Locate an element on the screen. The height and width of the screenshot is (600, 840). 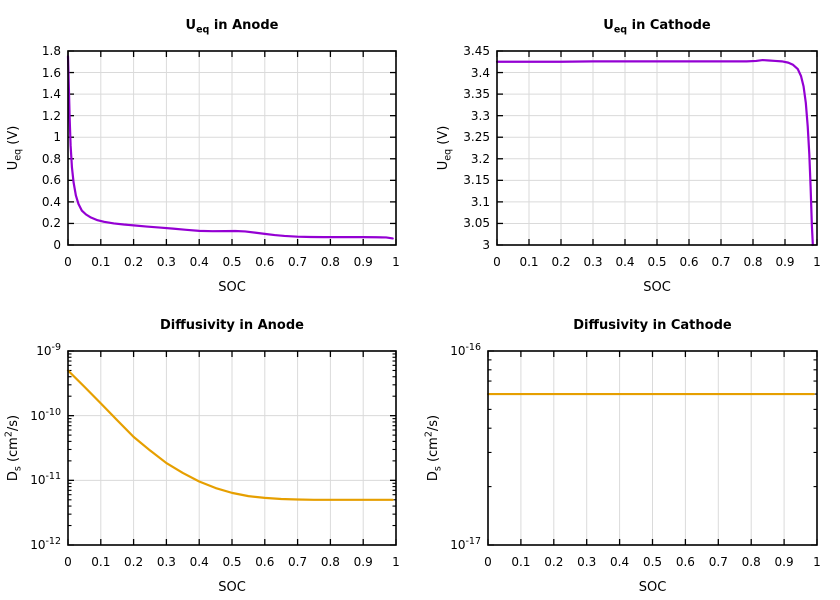
tick-label-exponent: -11 is located at coordinates (53, 477).